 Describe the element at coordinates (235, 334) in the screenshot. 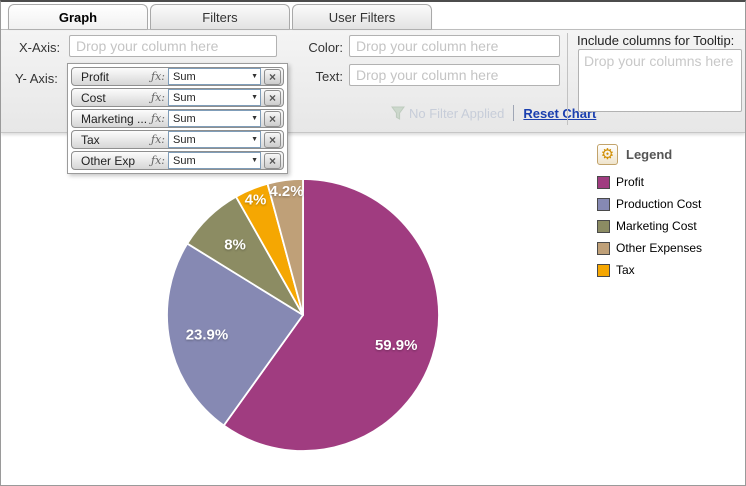

I see `pie-slice-production-cost` at that location.